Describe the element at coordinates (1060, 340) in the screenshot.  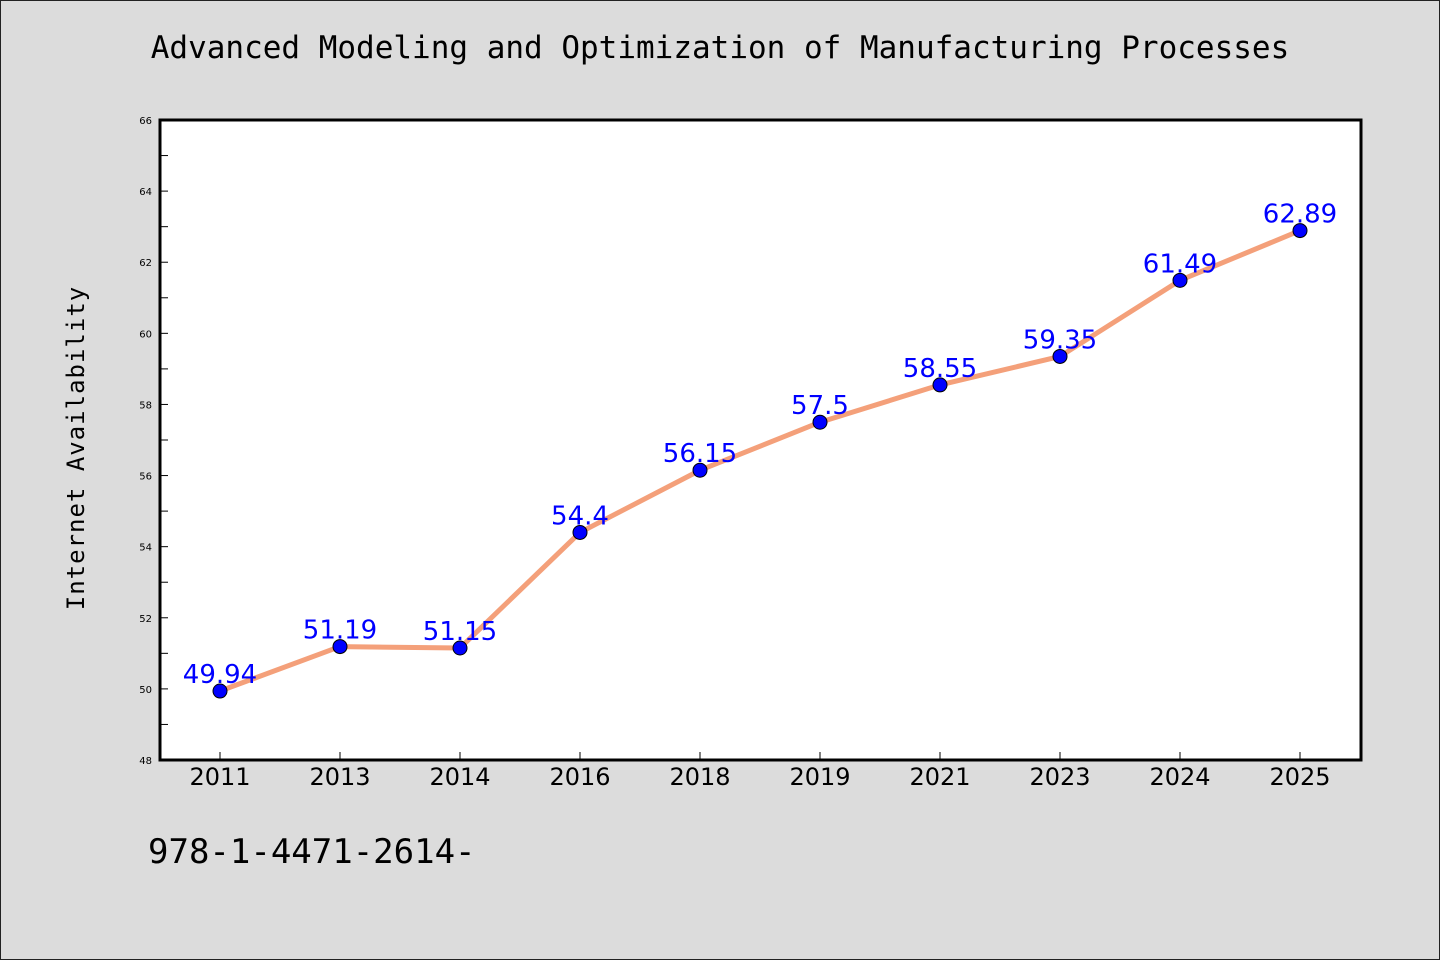
I see `data-label: 59.35` at that location.